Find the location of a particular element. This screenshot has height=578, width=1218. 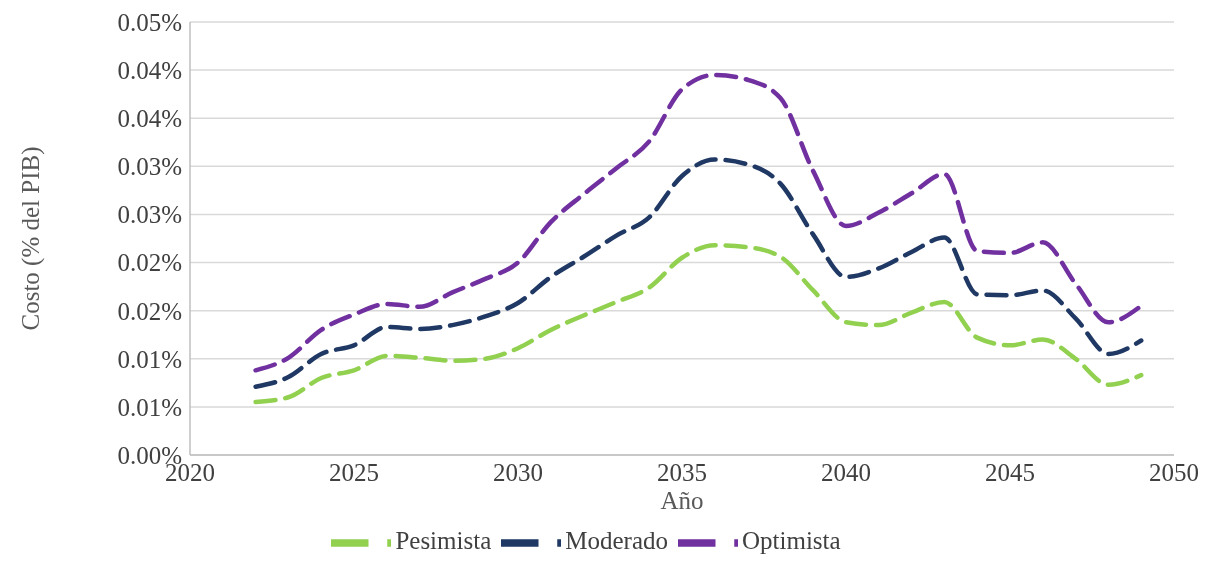

legend-label: Pesimista is located at coordinates (443, 540).